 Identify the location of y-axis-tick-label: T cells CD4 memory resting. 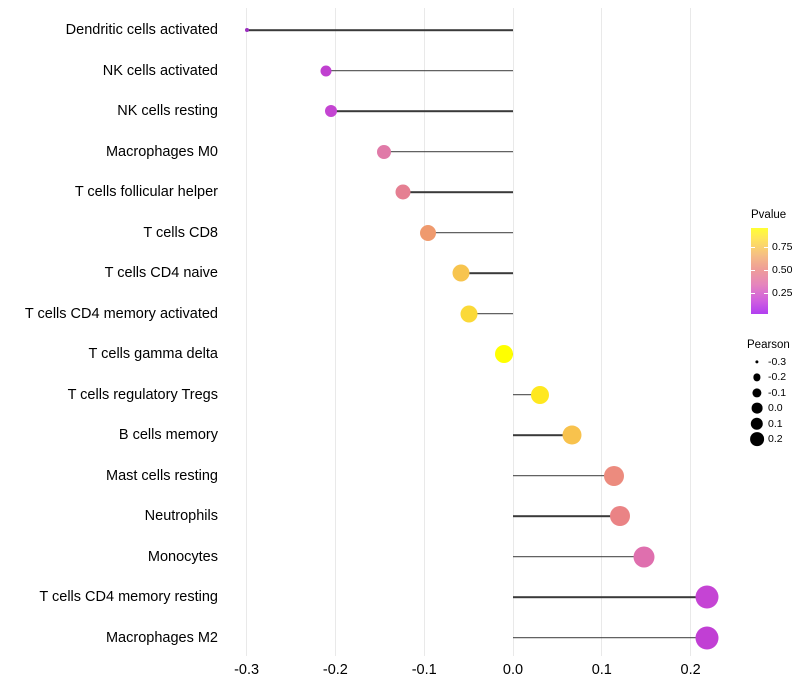
(128, 597).